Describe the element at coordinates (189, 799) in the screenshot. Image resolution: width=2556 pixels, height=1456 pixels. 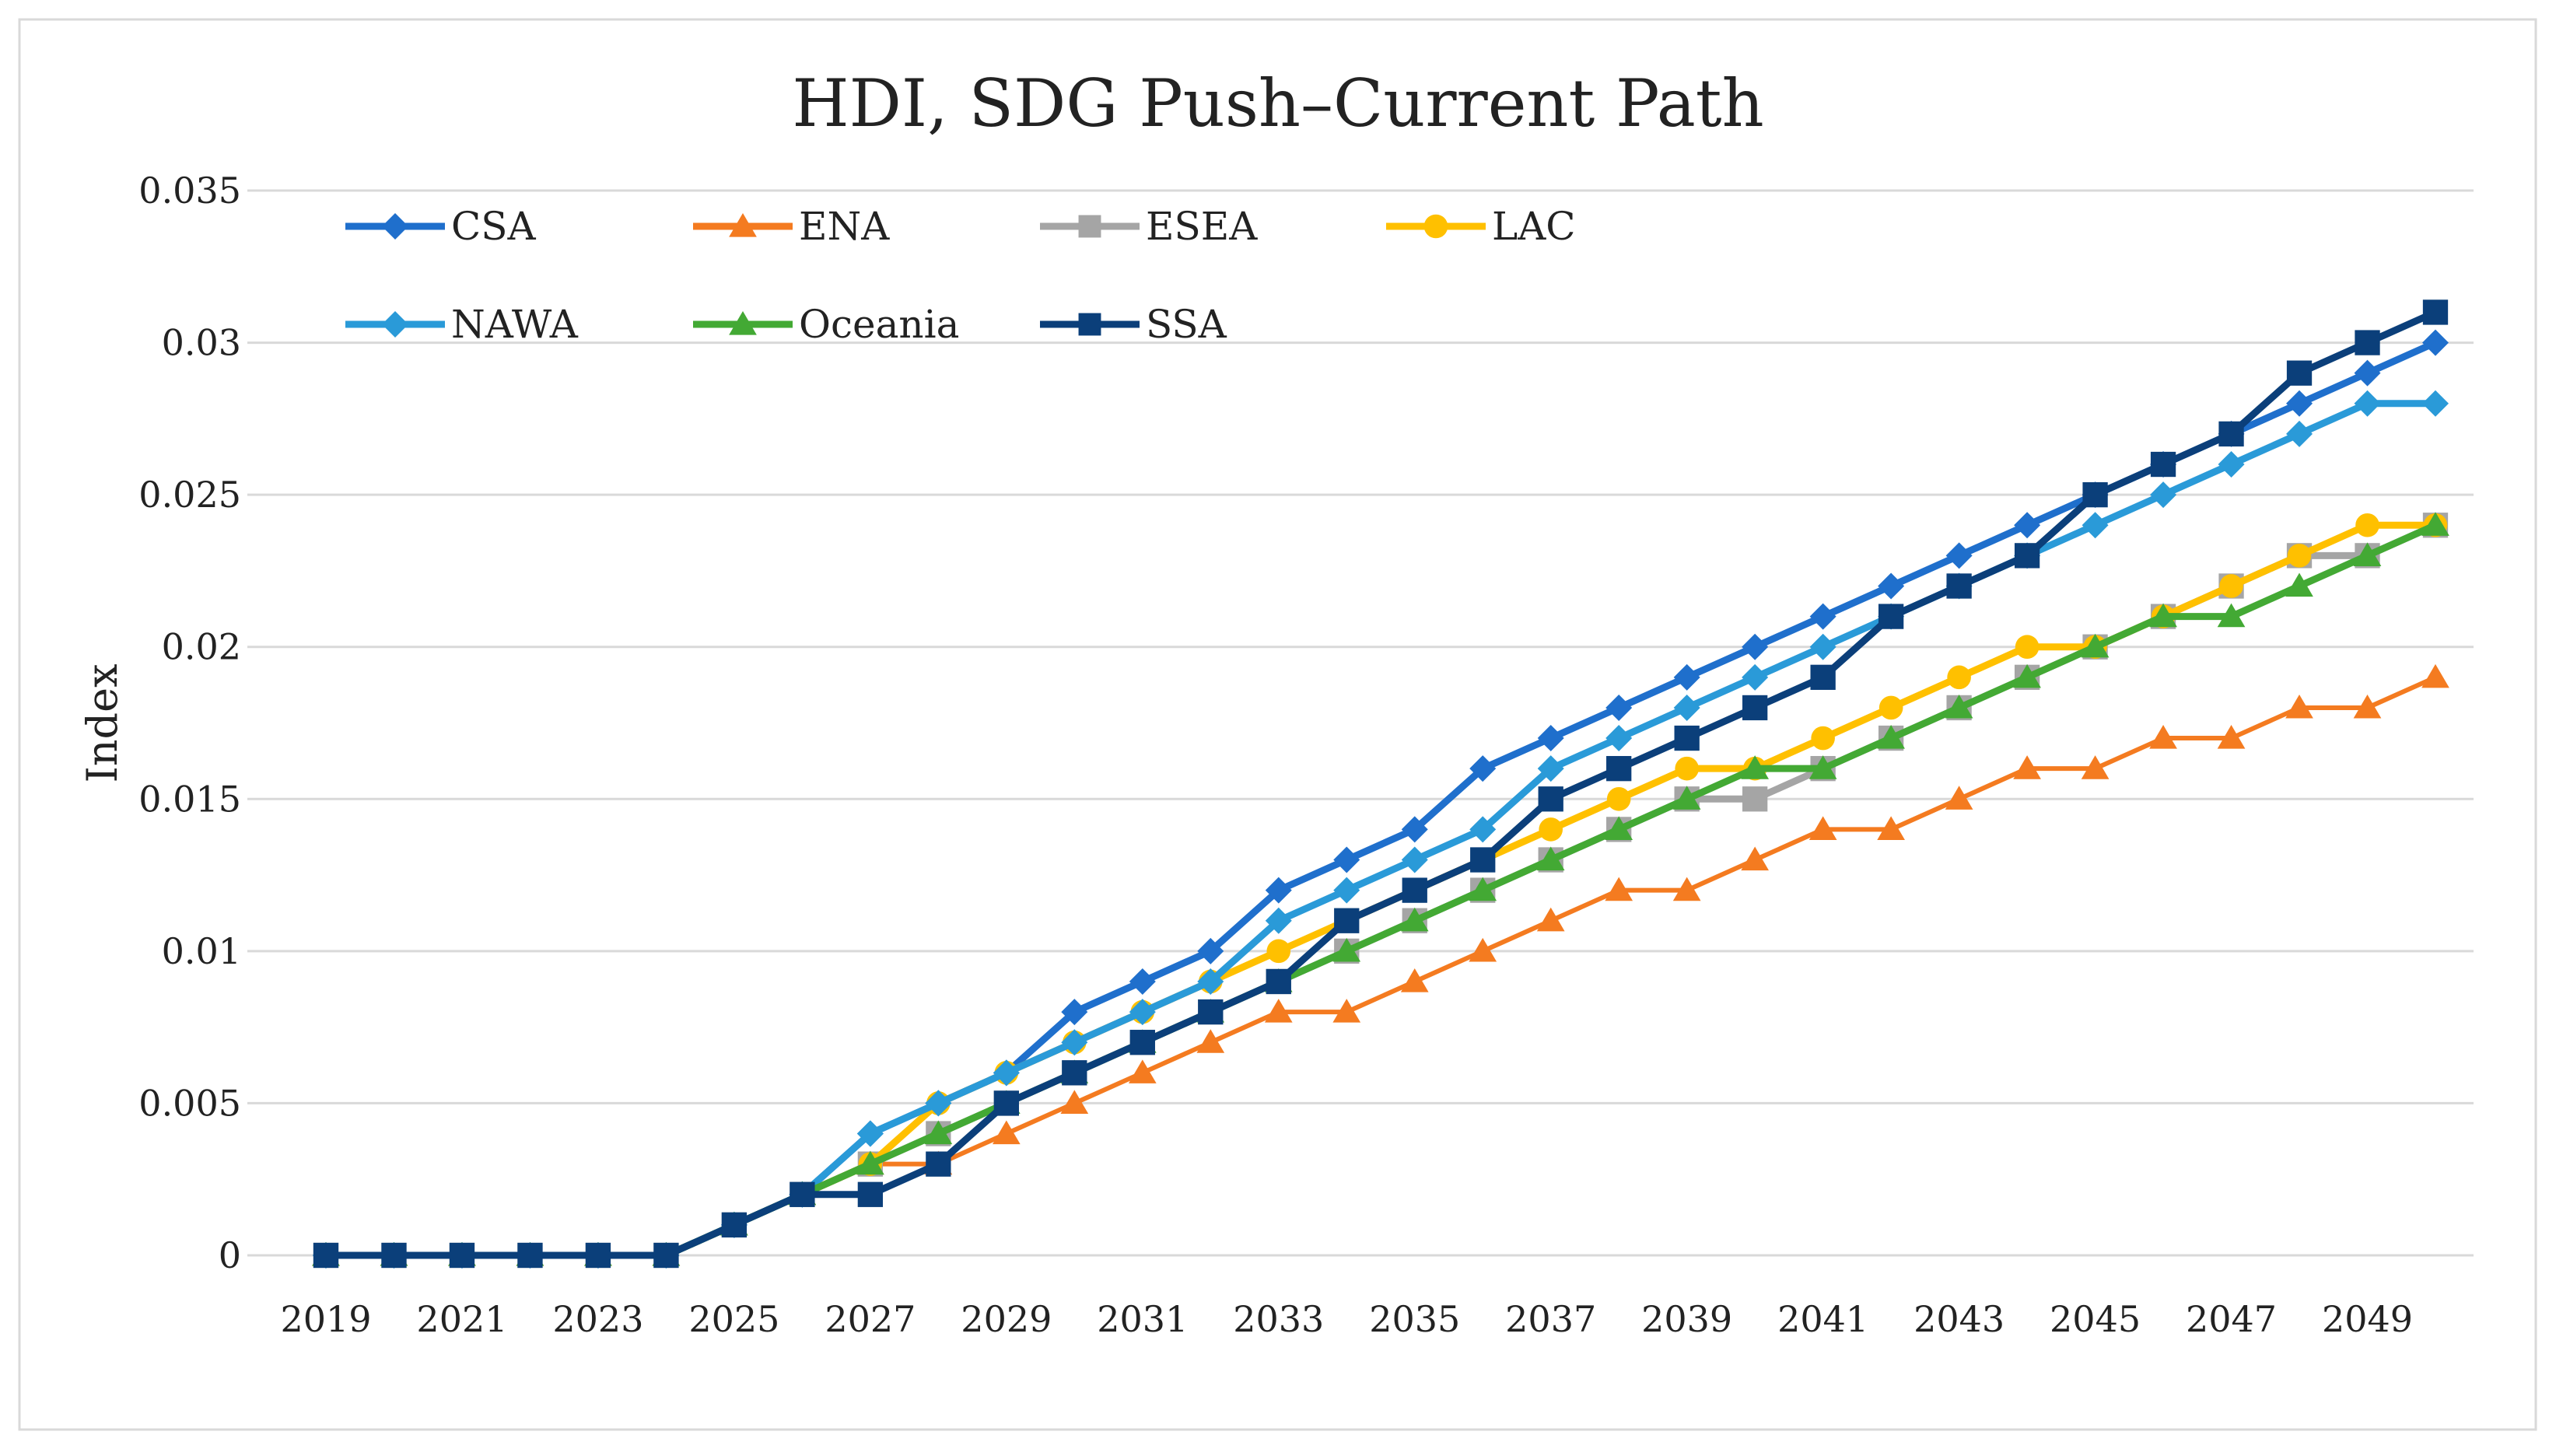
I see `y-tick-label: 0.015` at that location.